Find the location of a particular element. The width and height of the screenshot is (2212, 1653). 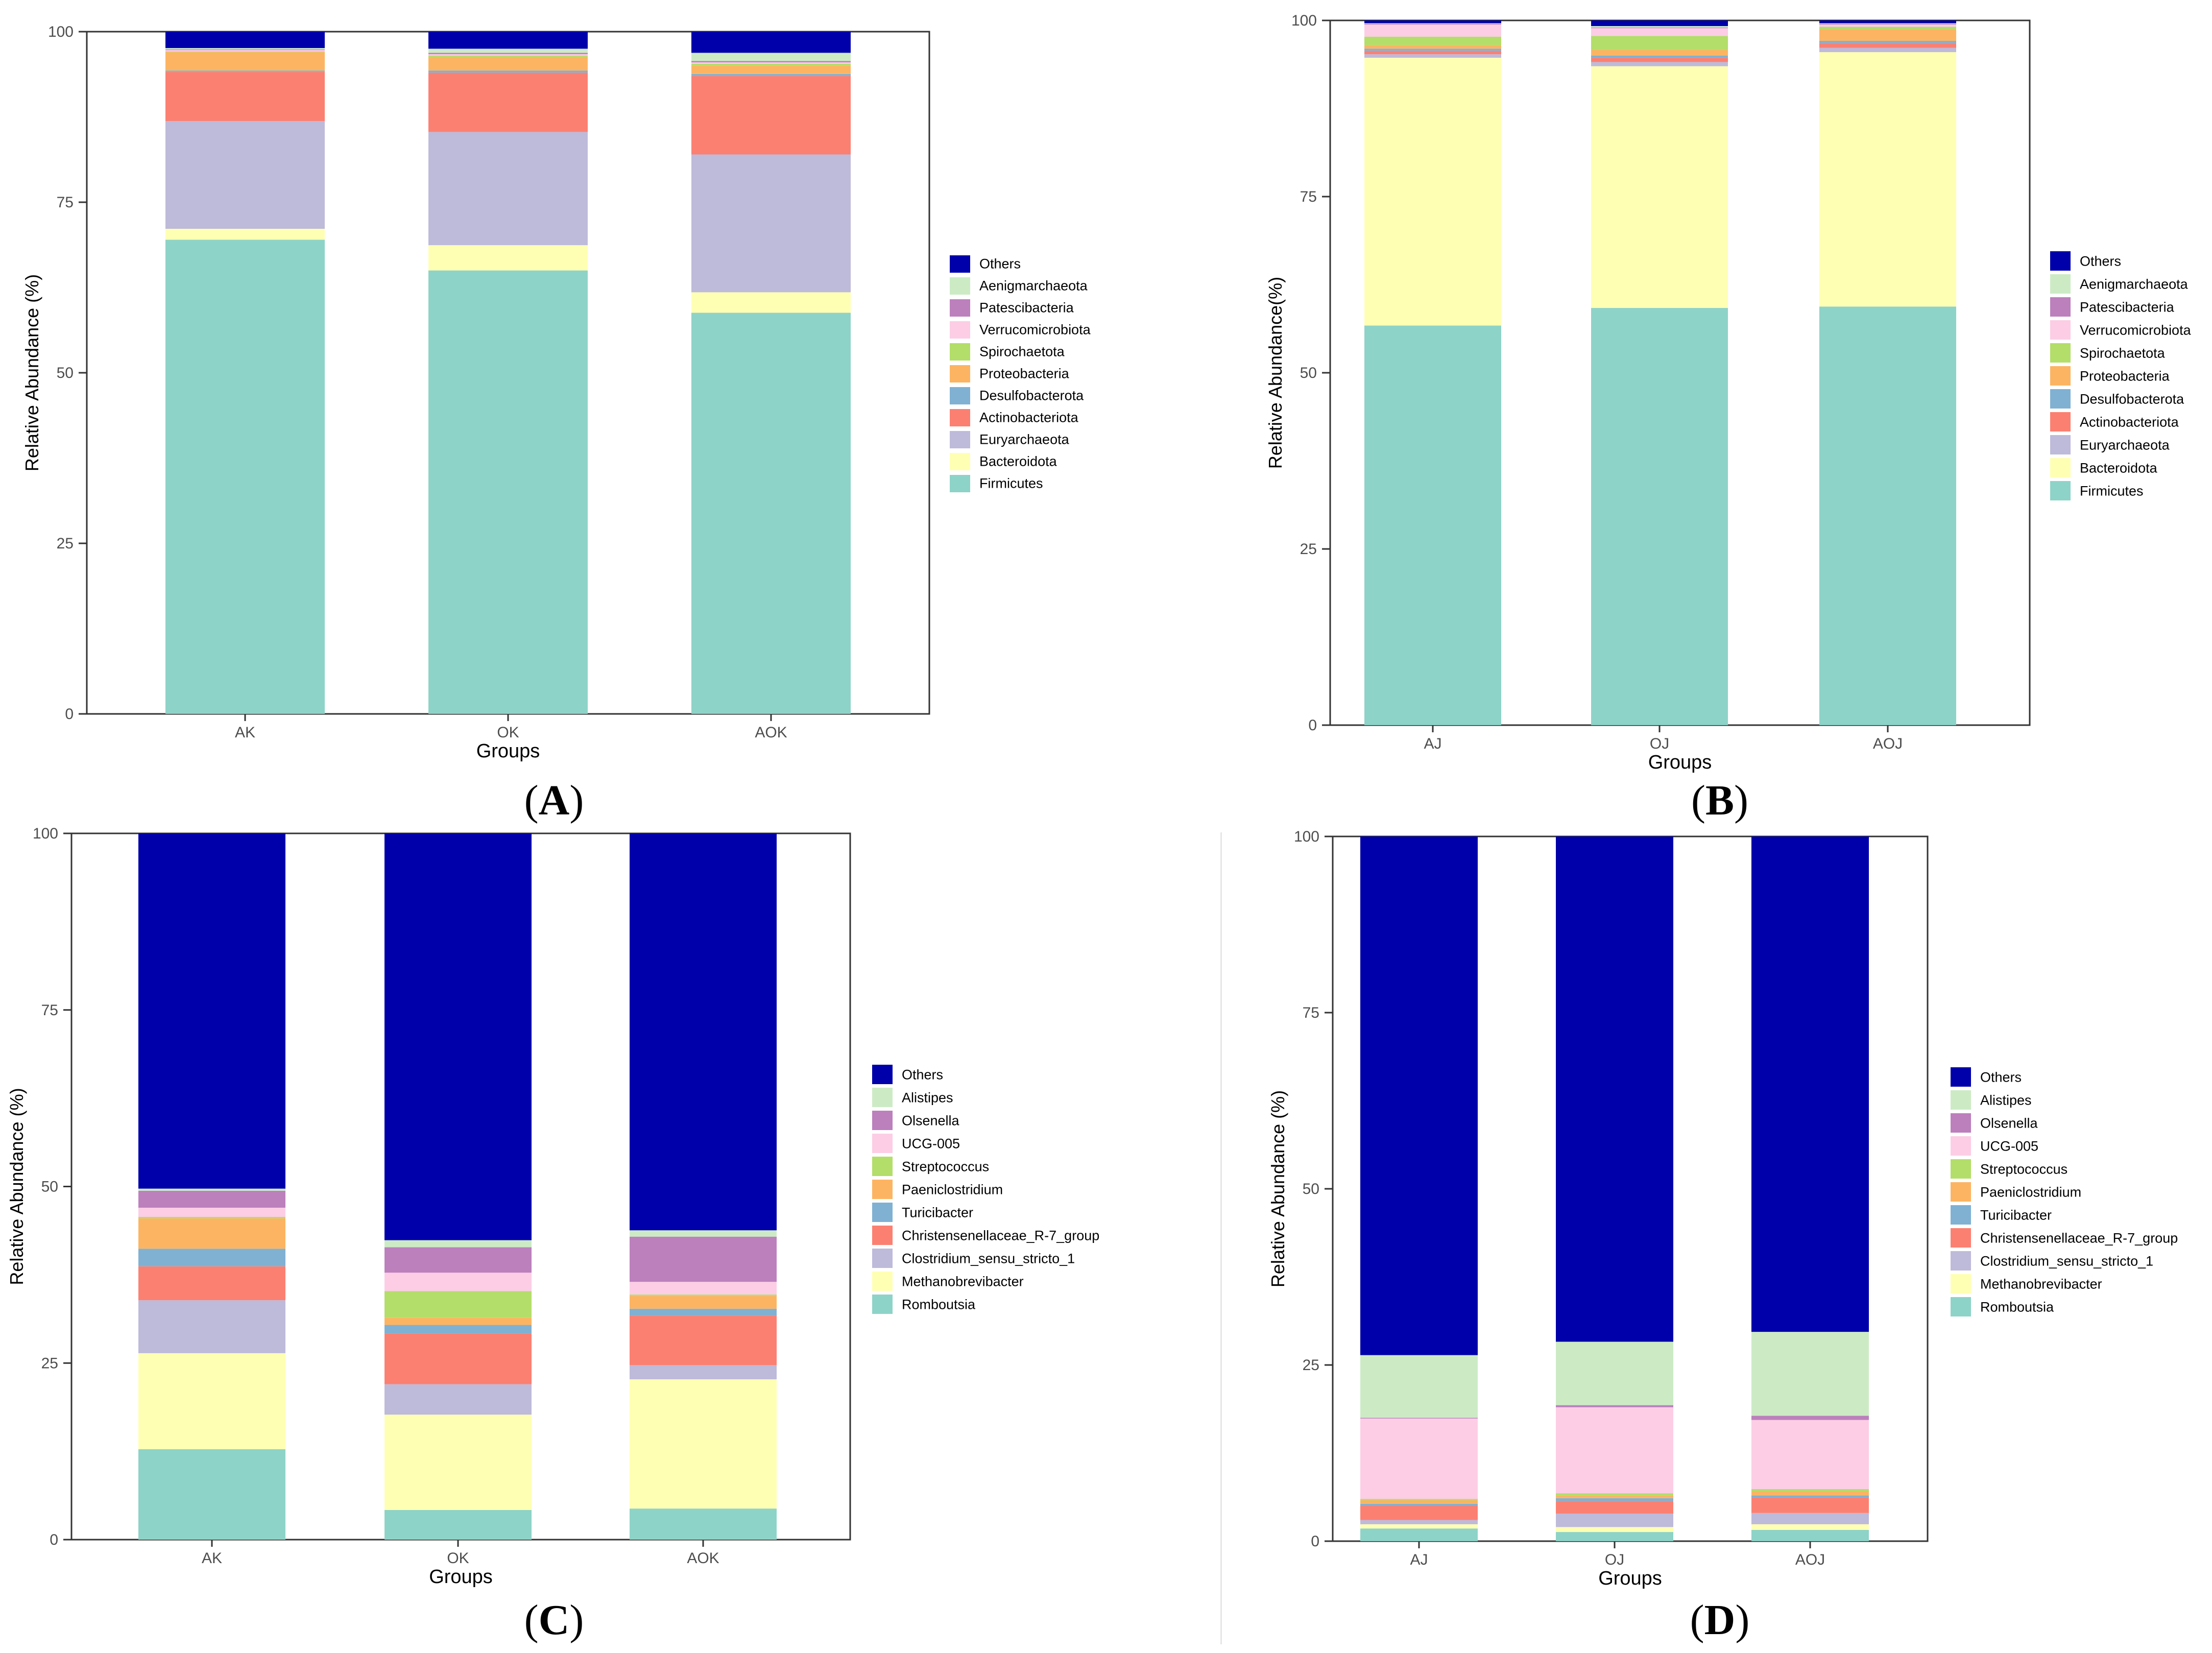

panel-a-legend-label-firmicutes: Firmicutes is located at coordinates (1011, 483).